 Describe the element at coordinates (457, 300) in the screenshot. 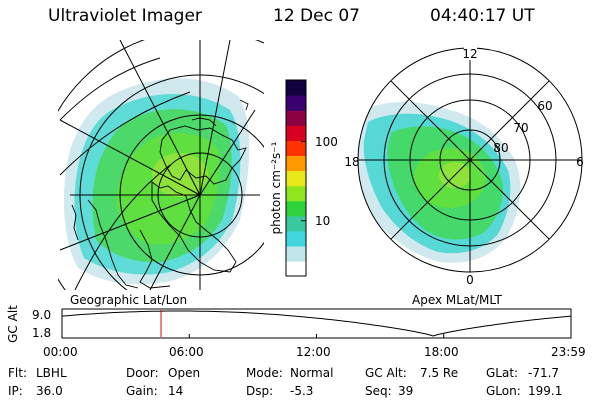

I see `apex-caption: Apex MLat/MLT` at that location.